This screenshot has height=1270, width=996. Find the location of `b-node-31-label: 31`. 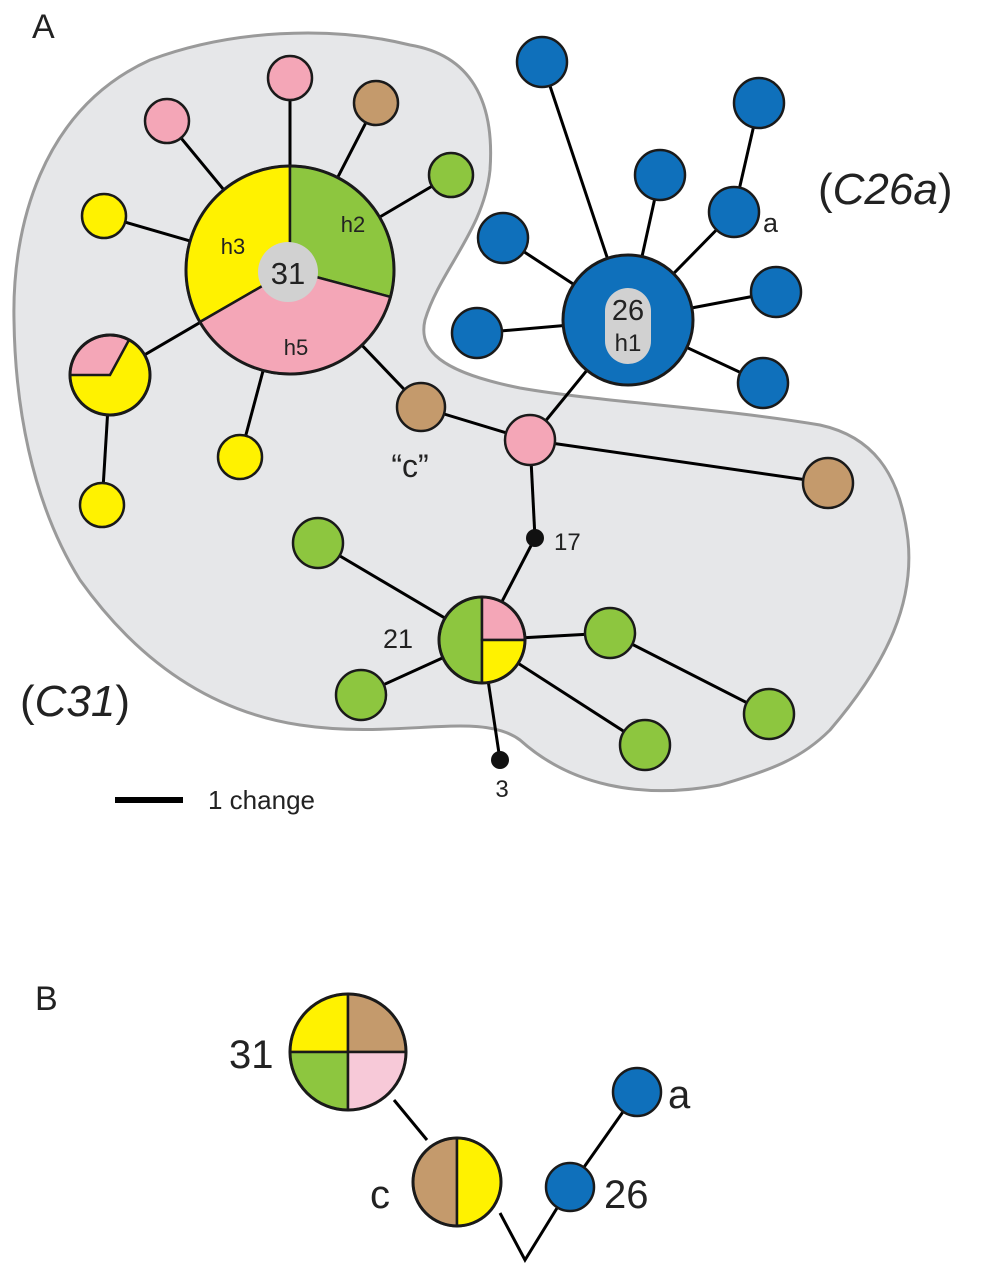

b-node-31-label: 31 is located at coordinates (251, 1055).